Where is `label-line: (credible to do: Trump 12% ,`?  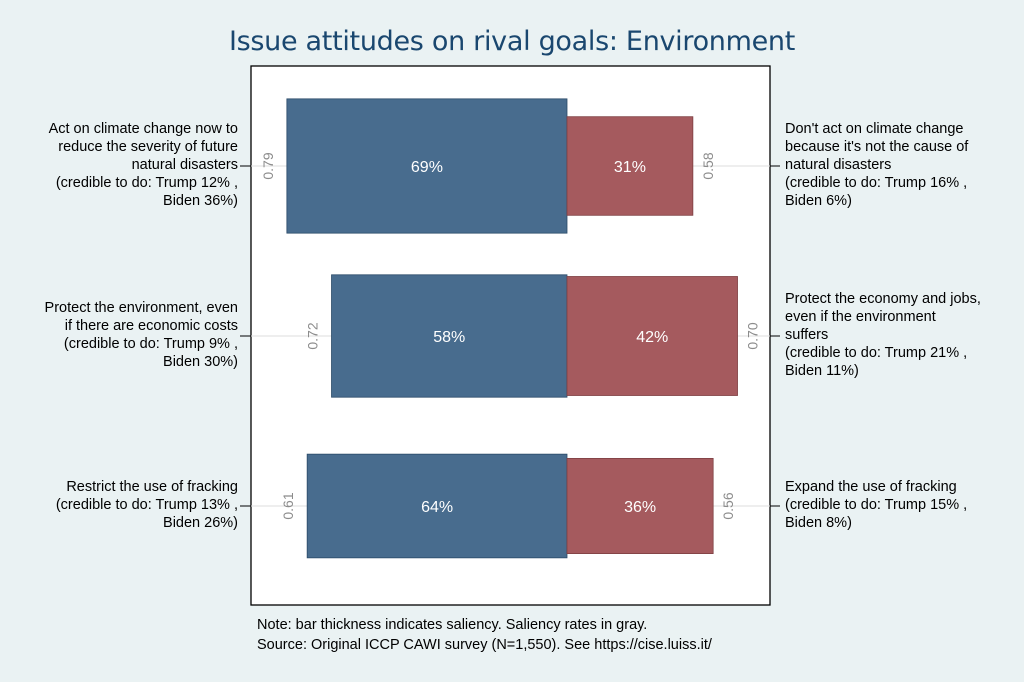
label-line: (credible to do: Trump 12% , is located at coordinates (146, 183).